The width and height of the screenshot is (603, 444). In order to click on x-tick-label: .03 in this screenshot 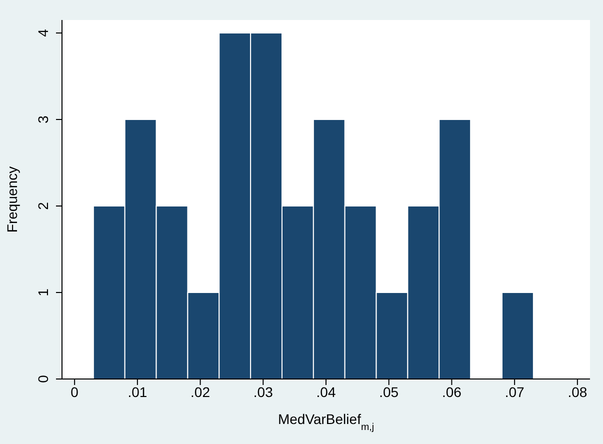, I will do `click(263, 392)`.